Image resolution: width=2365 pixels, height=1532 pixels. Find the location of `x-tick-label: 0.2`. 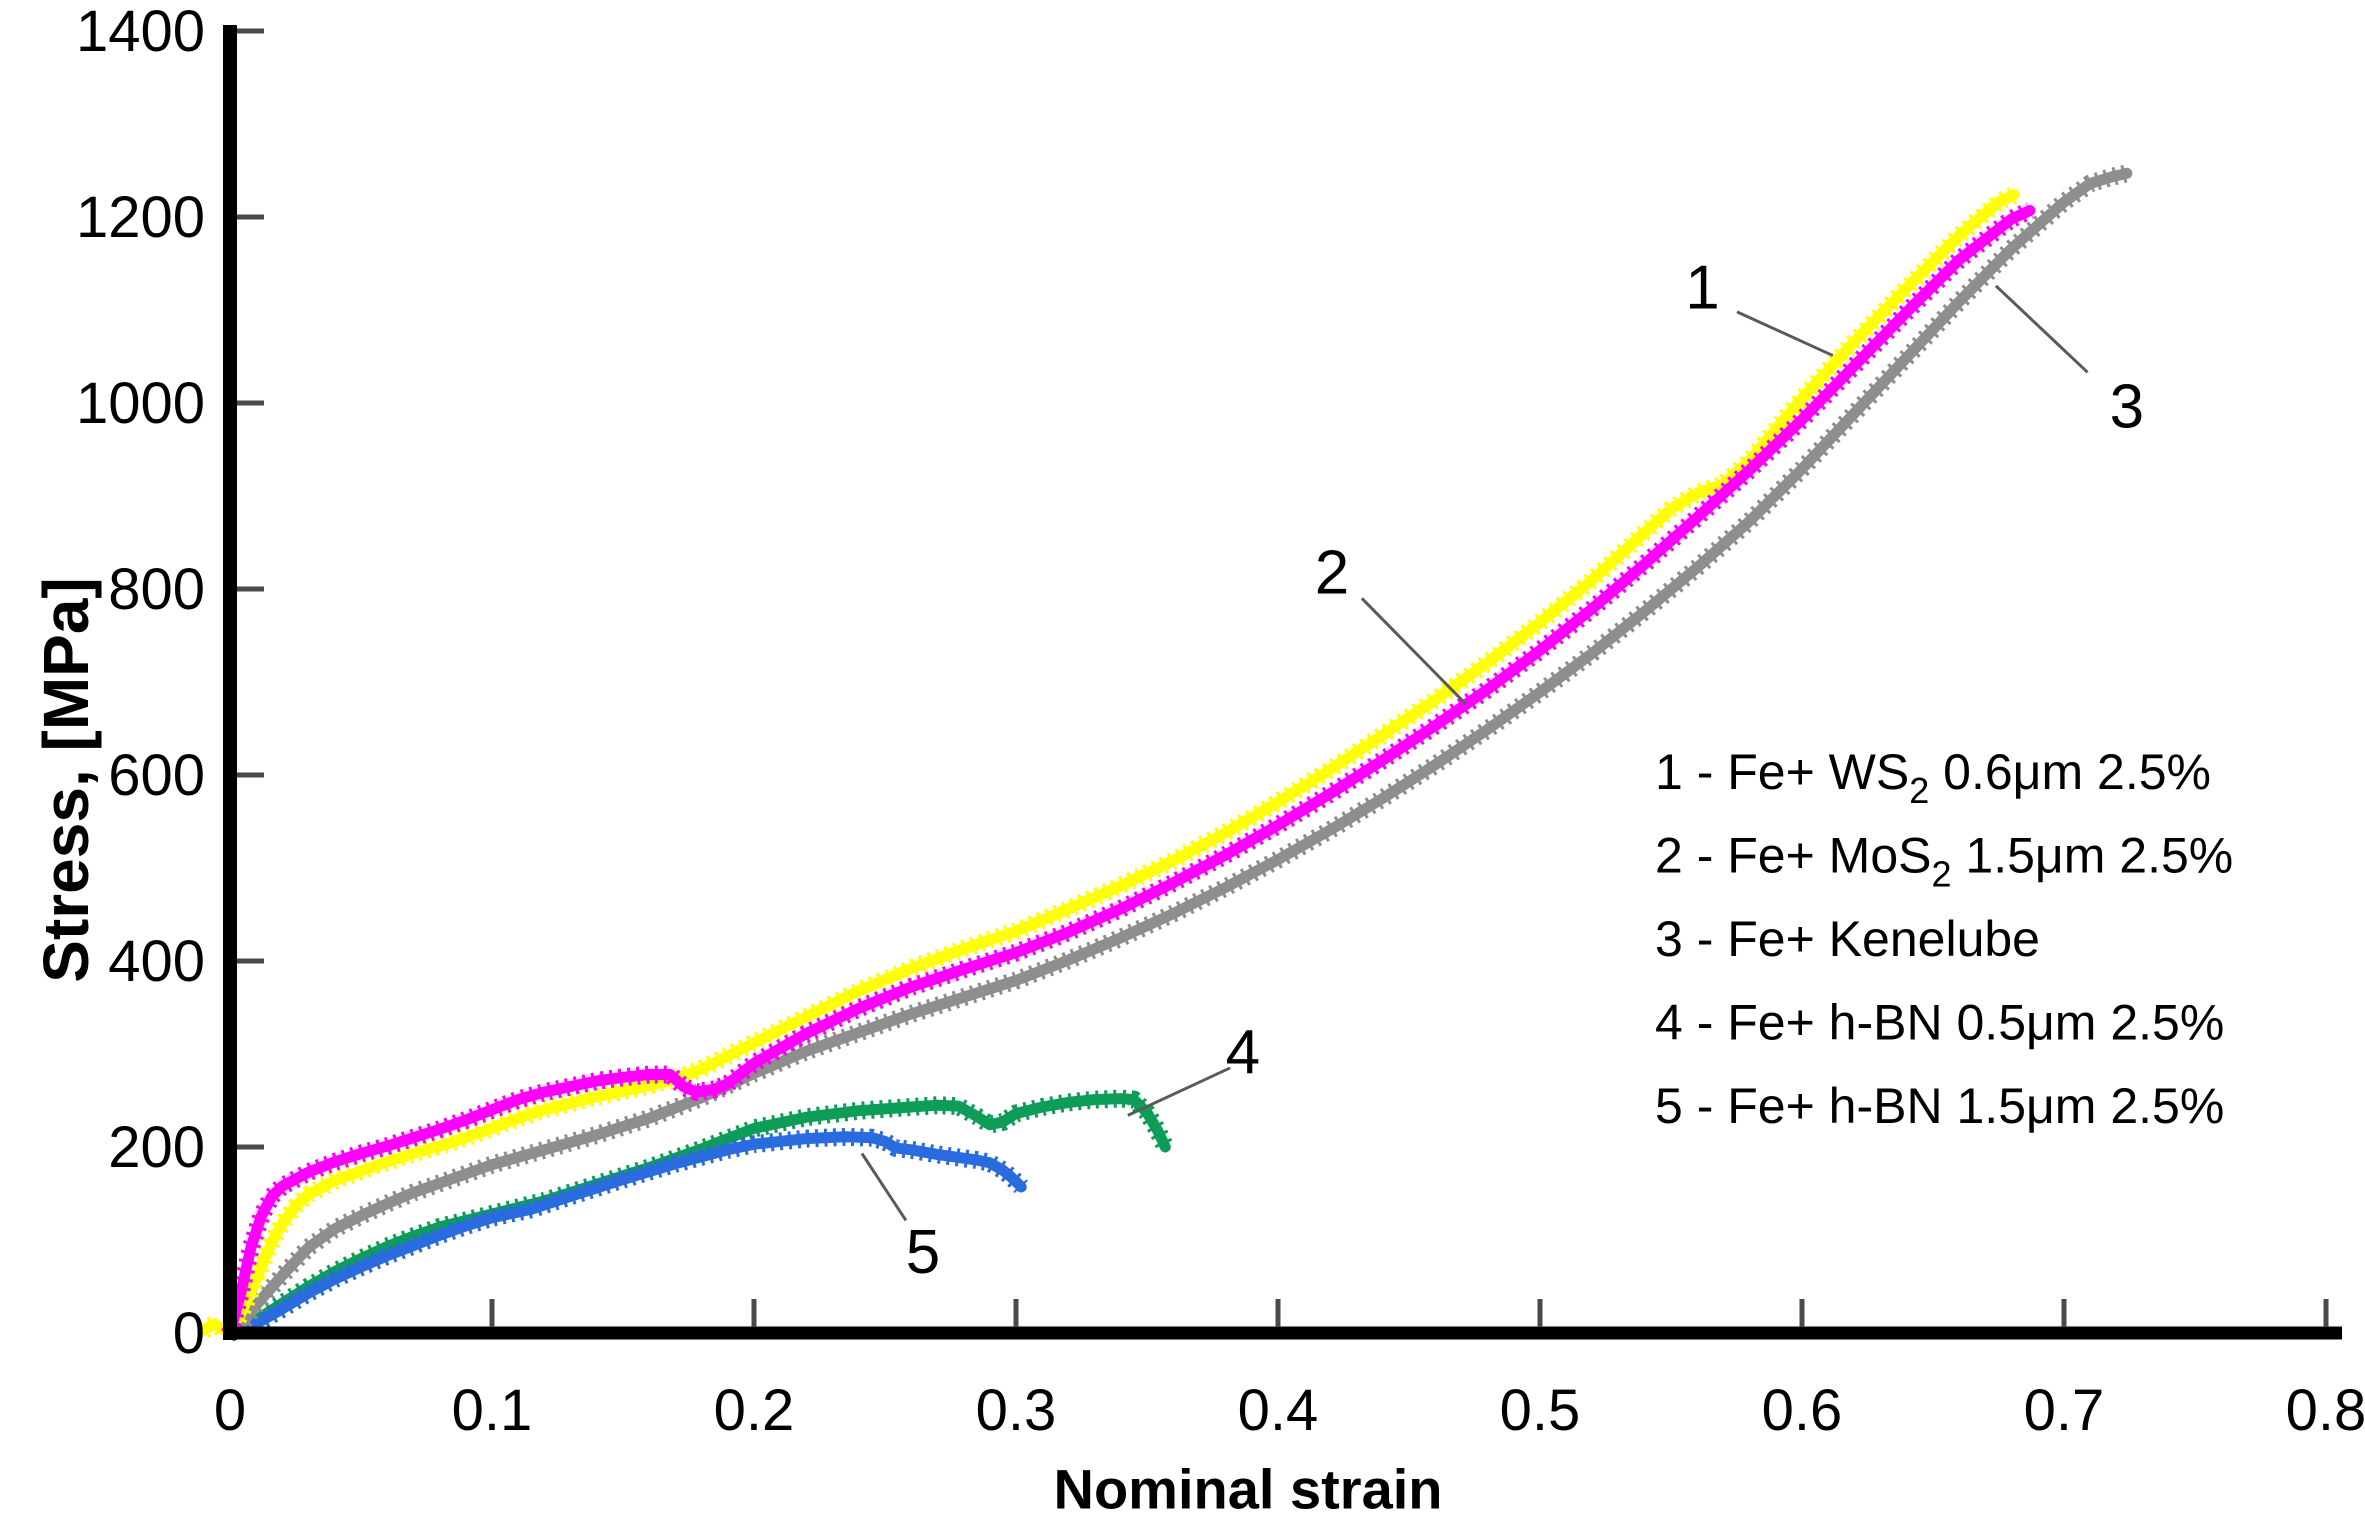

x-tick-label: 0.2 is located at coordinates (754, 1410).